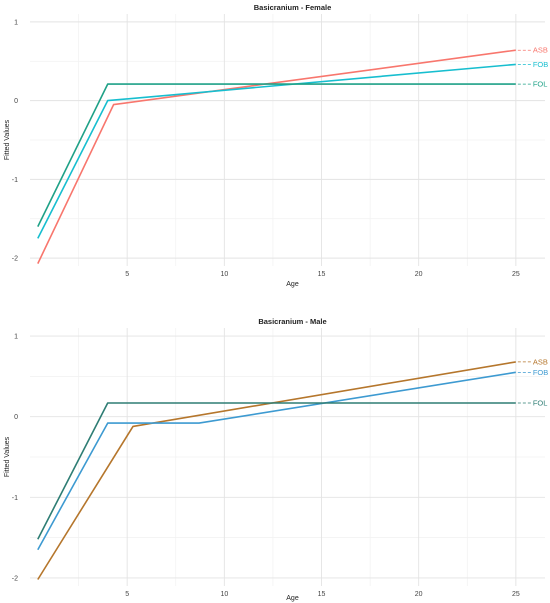  I want to click on chart-title: Basicranium - Male, so click(292, 321).